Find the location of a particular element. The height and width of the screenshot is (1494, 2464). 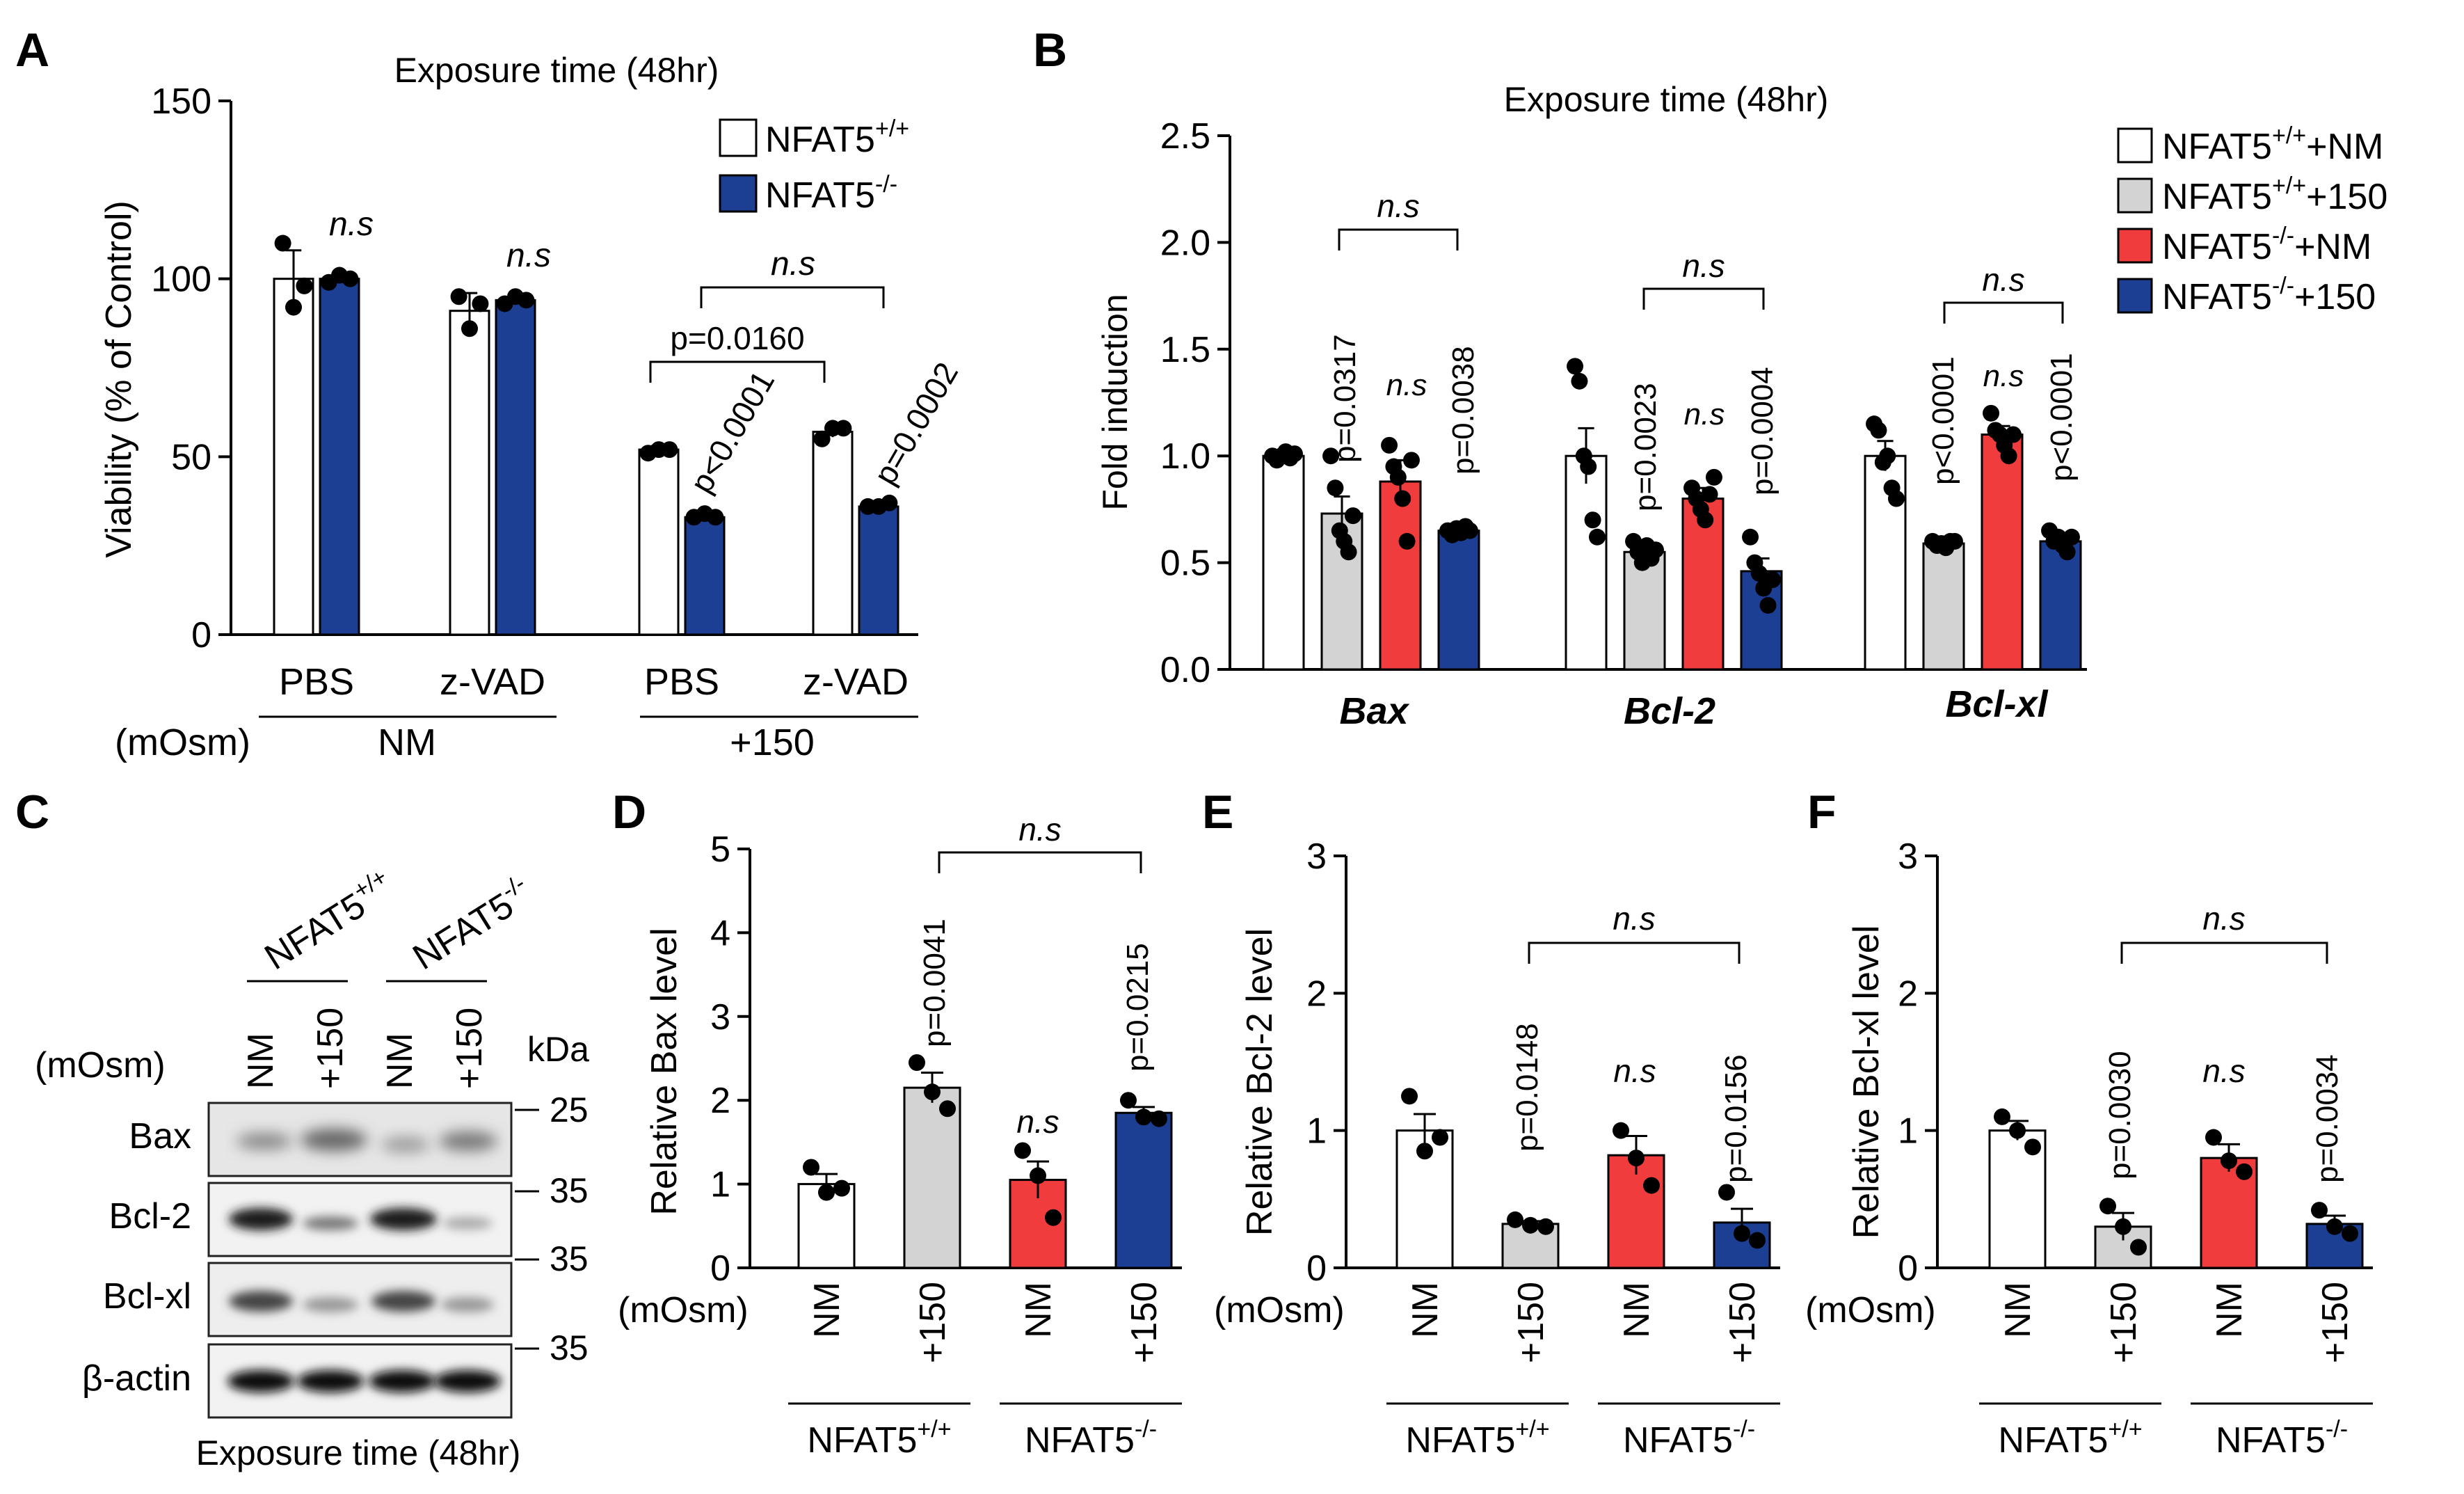

x-tick-label: PBS is located at coordinates (316, 682).